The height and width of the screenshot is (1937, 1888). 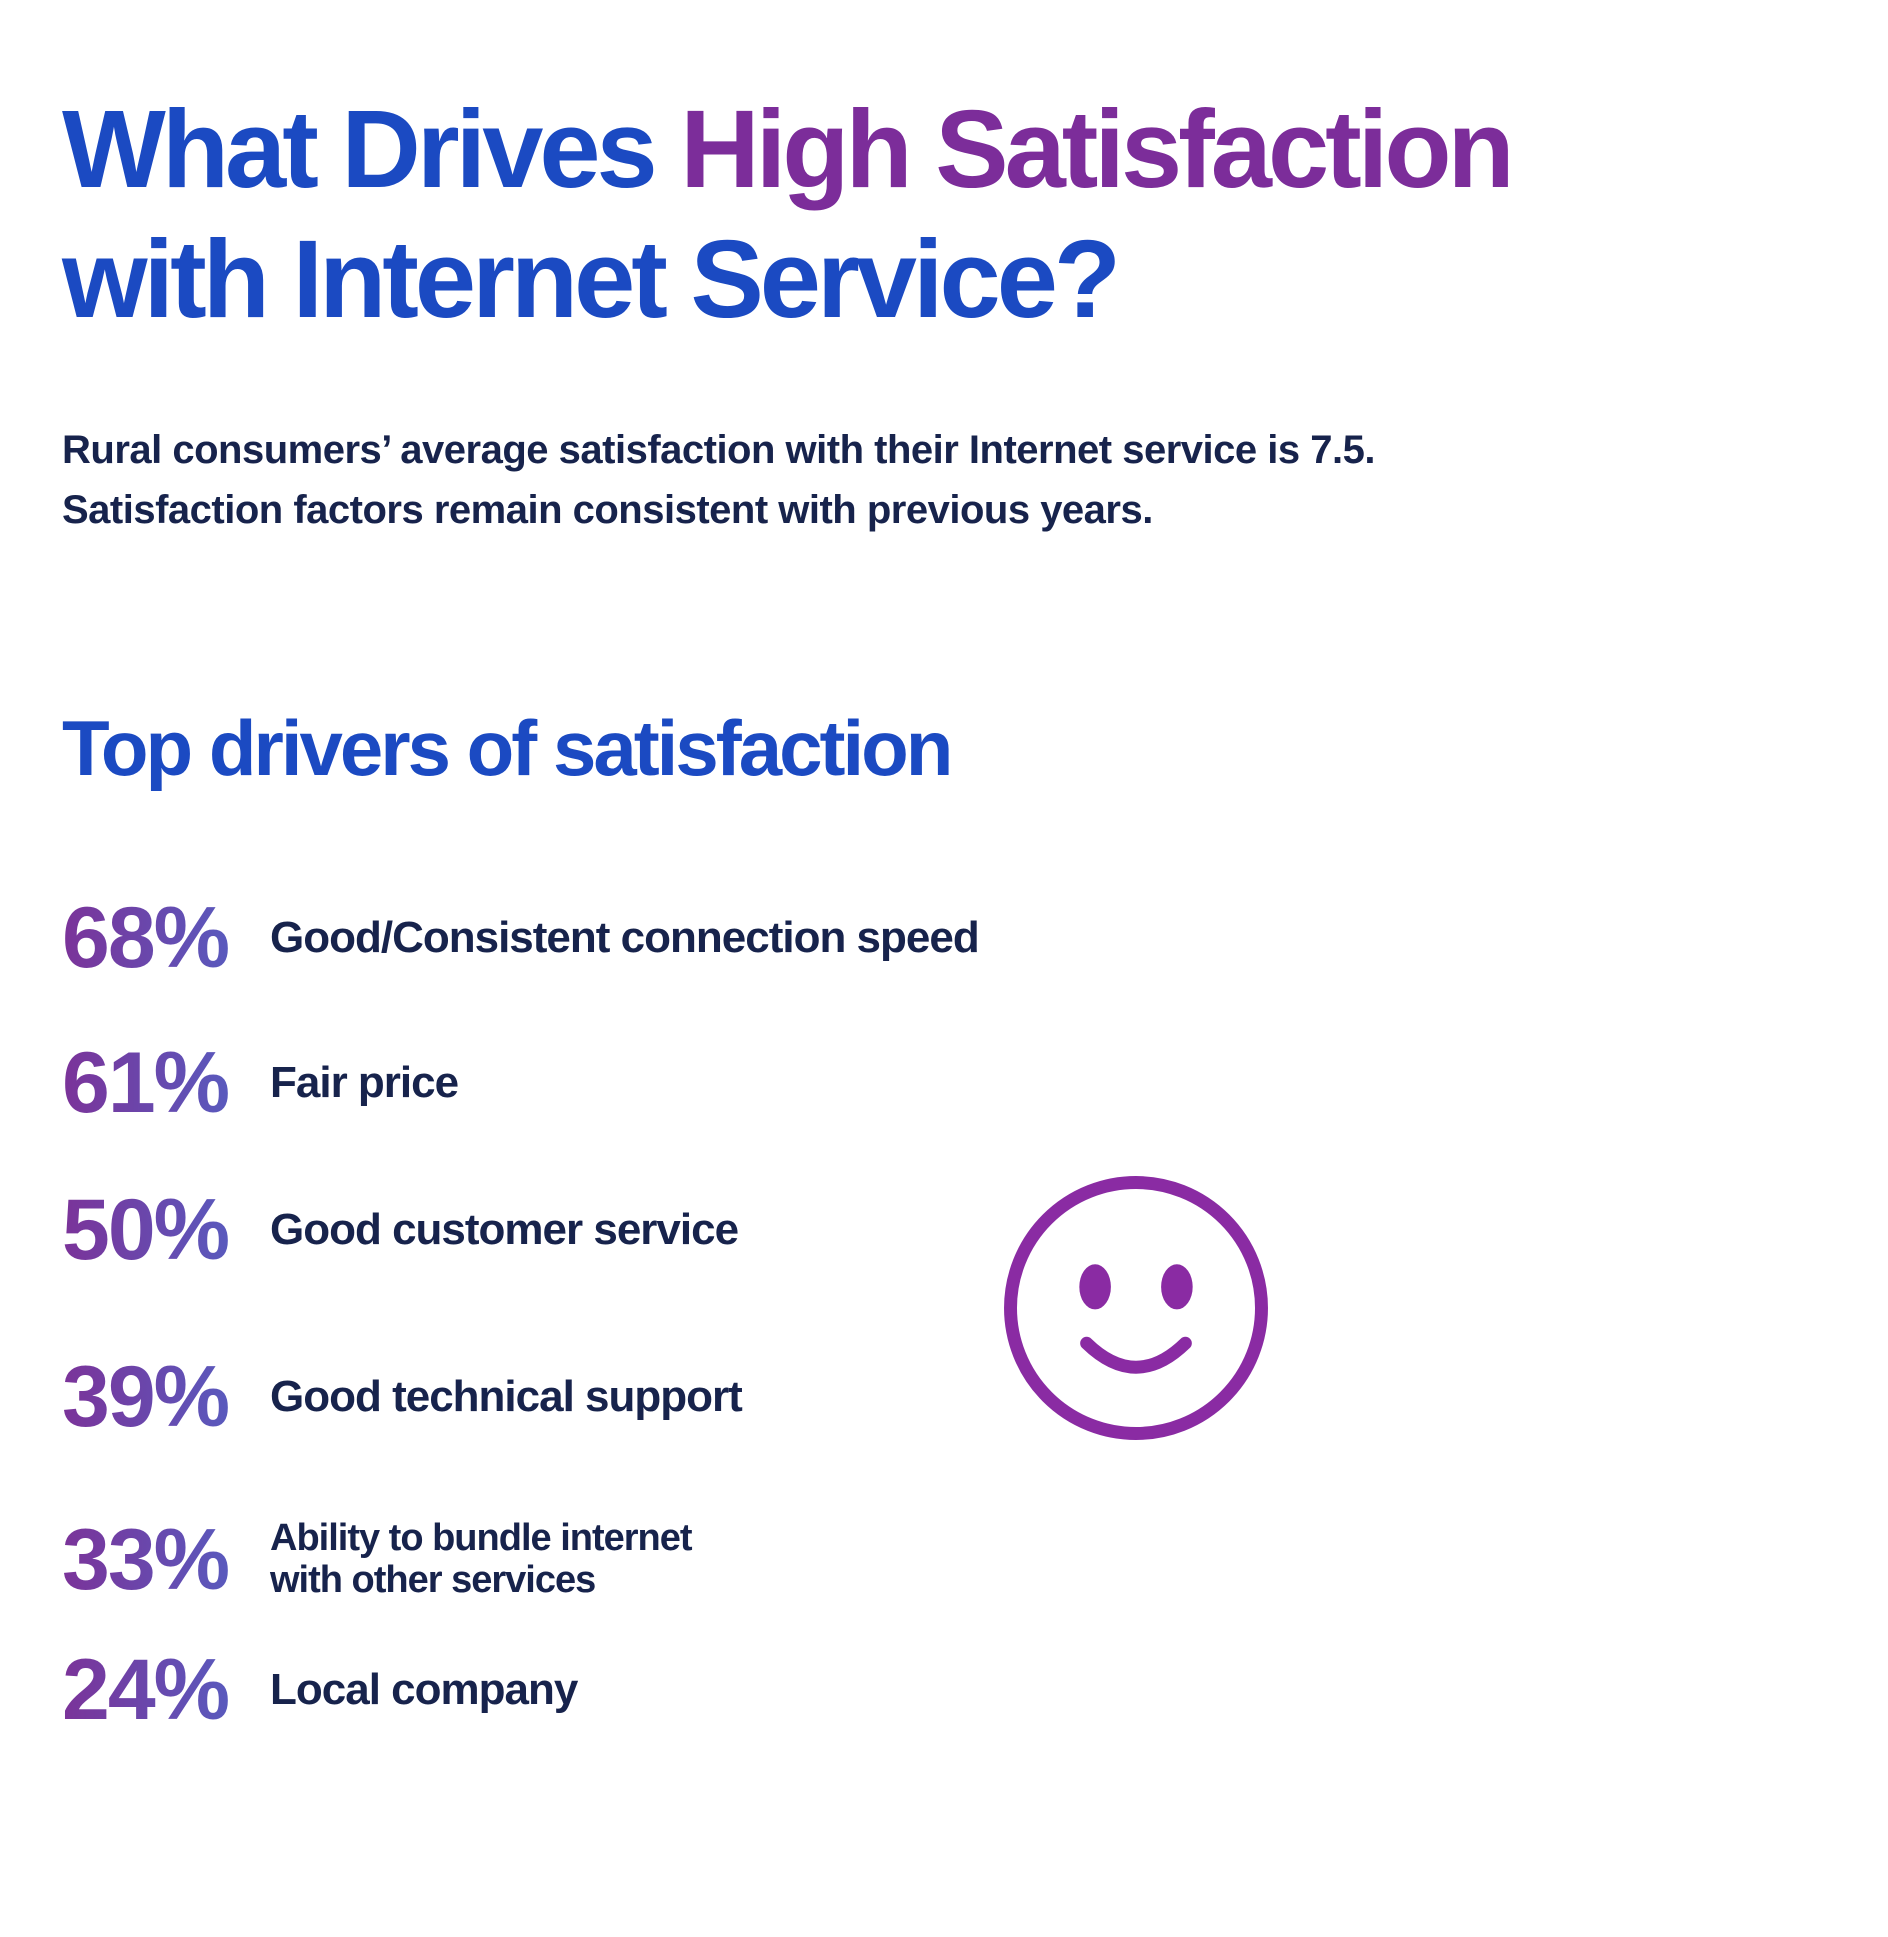 What do you see at coordinates (166, 1397) in the screenshot?
I see `driver-percent: 39%` at bounding box center [166, 1397].